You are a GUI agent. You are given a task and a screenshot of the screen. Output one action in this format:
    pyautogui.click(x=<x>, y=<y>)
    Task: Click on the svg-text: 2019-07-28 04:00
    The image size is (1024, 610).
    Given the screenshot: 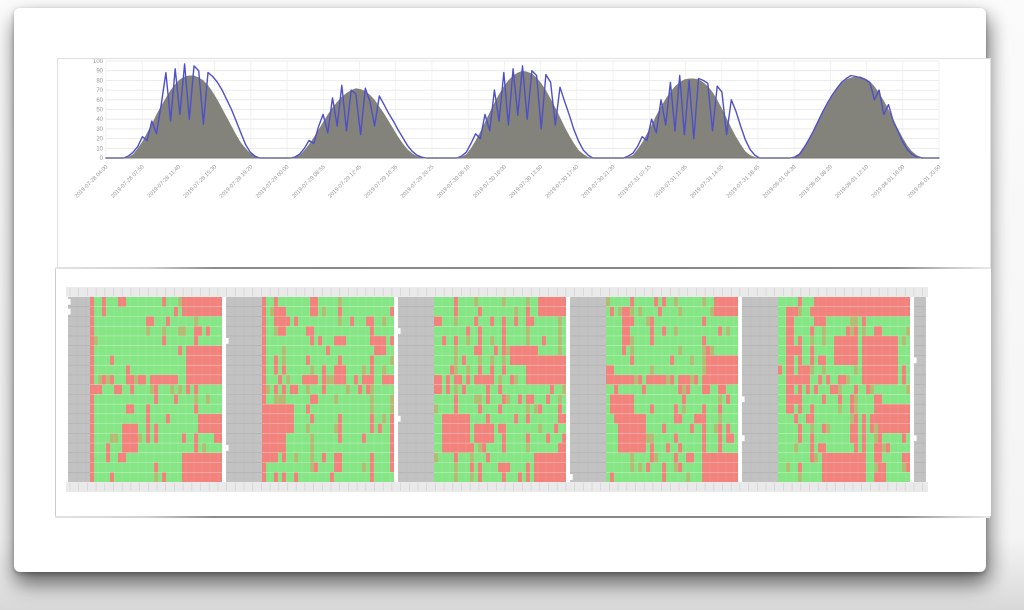 What is the action you would take?
    pyautogui.click(x=91, y=181)
    